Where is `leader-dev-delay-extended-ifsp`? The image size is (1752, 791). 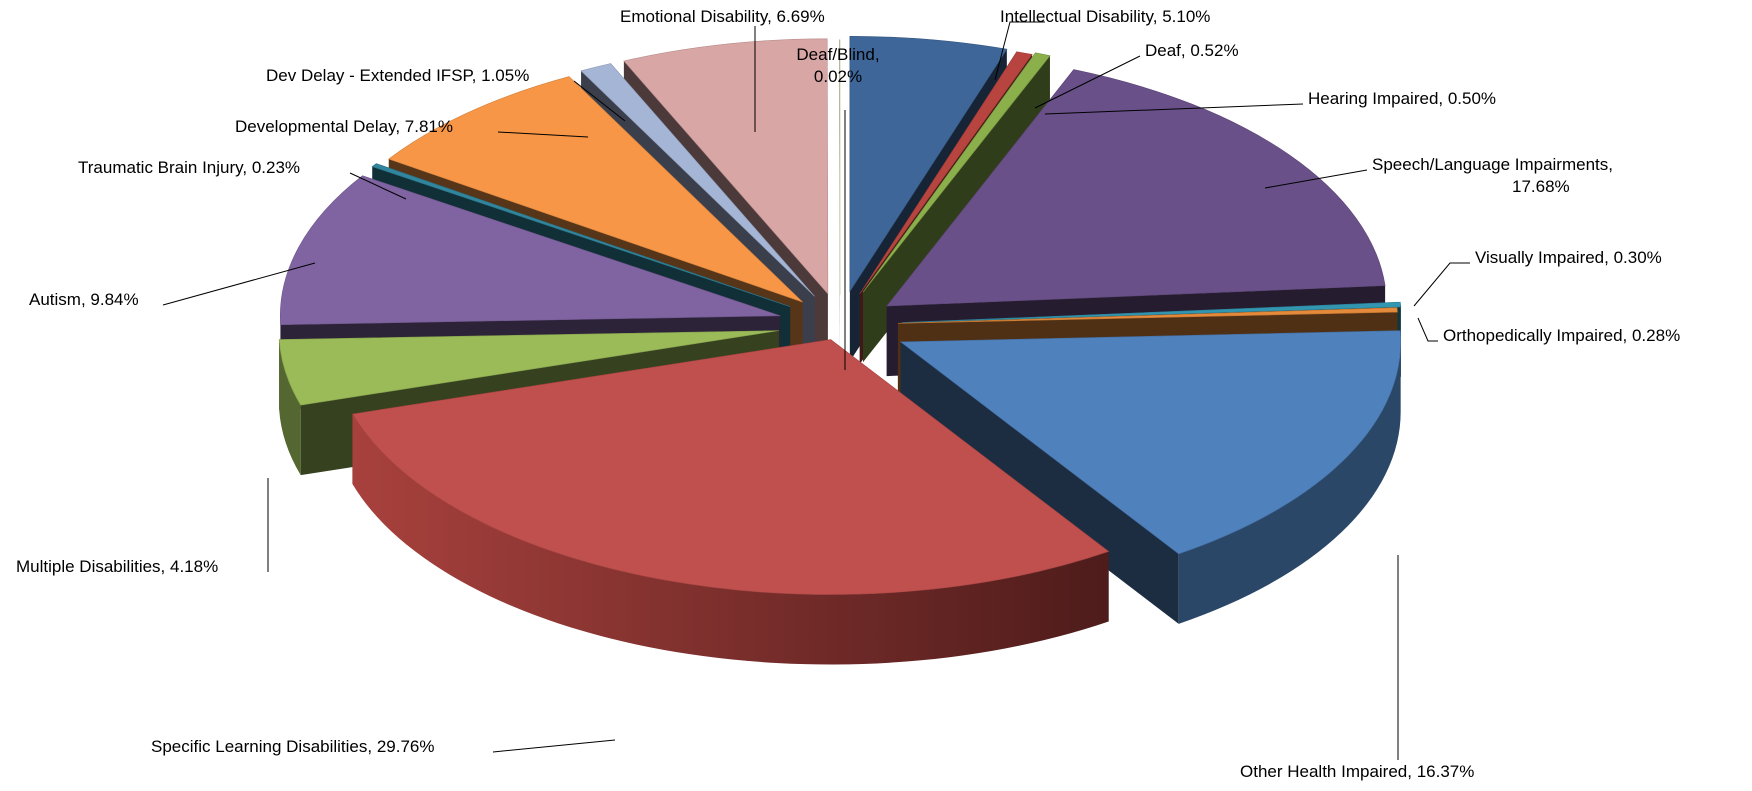 leader-dev-delay-extended-ifsp is located at coordinates (599, 101).